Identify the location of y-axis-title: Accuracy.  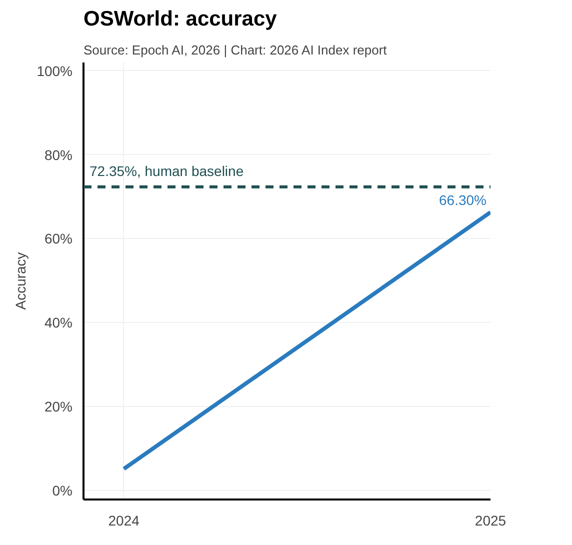
(20, 281).